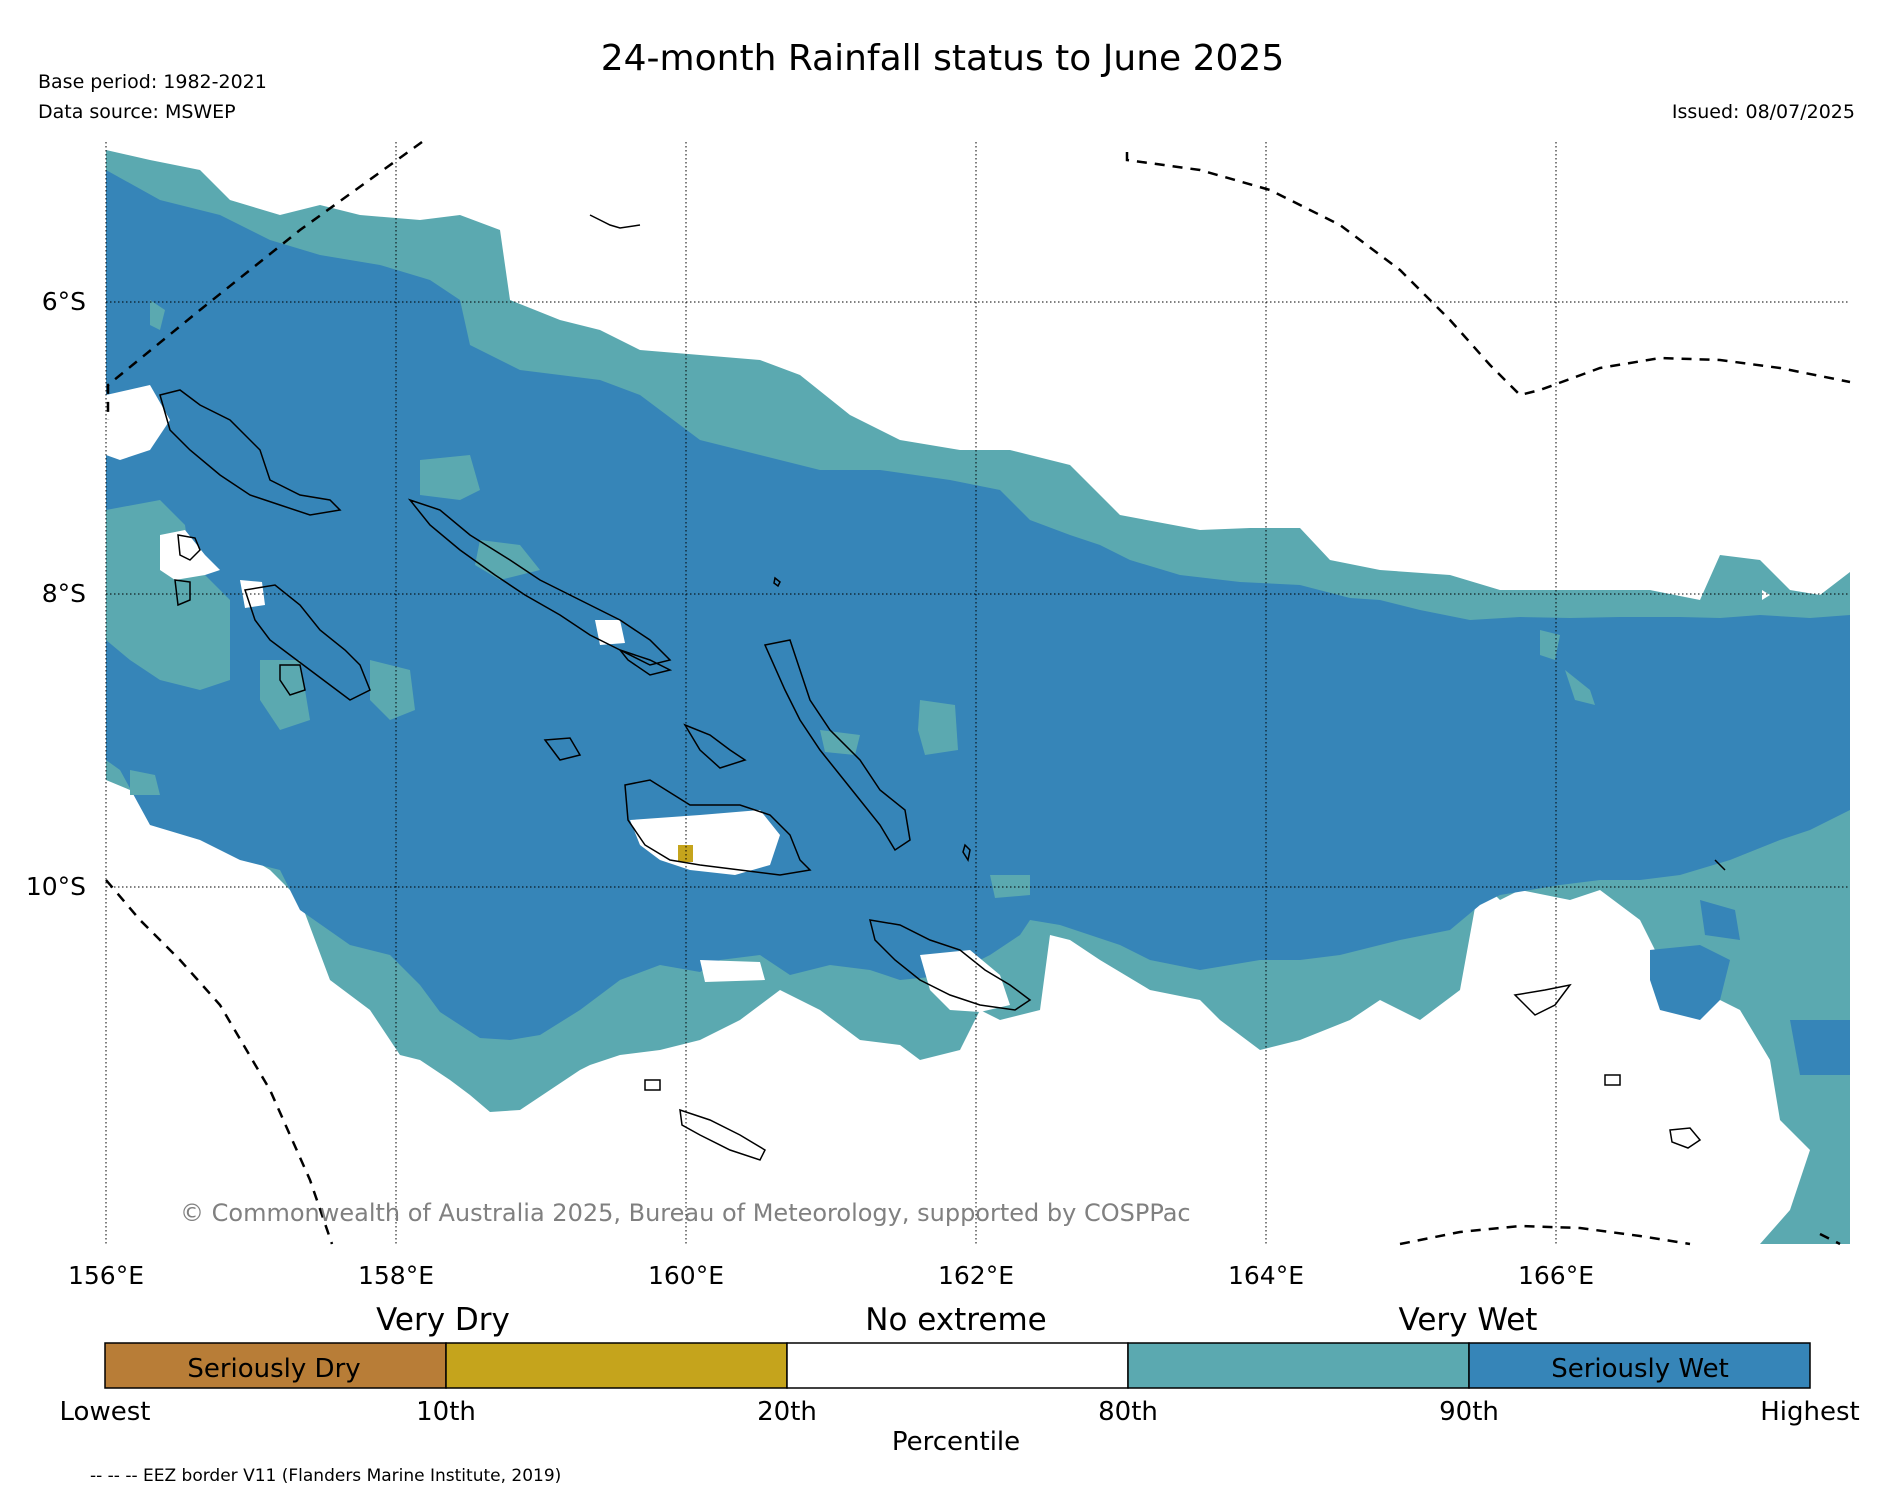 The width and height of the screenshot is (1885, 1494). What do you see at coordinates (685, 853) in the screenshot?
I see `very-dry-pixel` at bounding box center [685, 853].